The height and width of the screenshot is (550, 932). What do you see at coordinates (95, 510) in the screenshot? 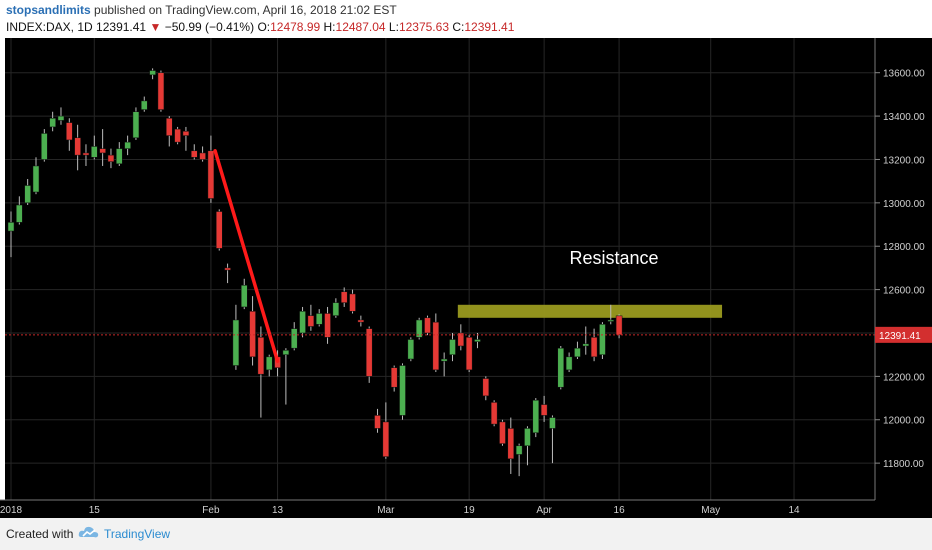
I see `x-tick-label: 15` at bounding box center [95, 510].